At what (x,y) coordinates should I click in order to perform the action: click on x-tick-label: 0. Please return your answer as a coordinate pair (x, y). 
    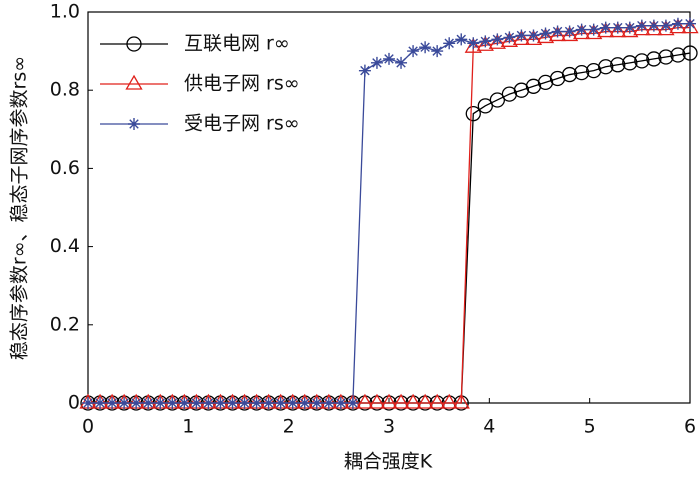
    Looking at the image, I should click on (88, 427).